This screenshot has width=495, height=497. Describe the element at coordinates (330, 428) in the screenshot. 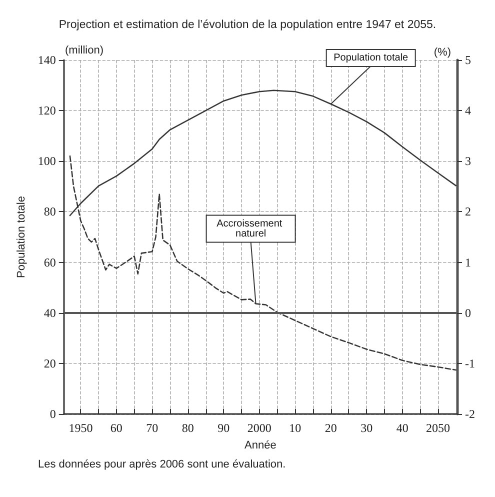

I see `x-tick-label: 20` at that location.